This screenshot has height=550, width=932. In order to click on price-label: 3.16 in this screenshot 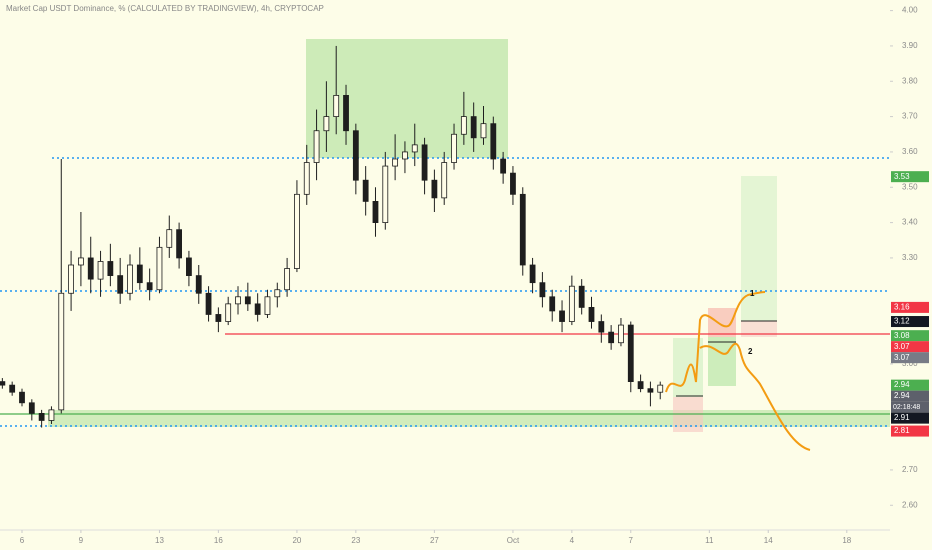, I will do `click(902, 307)`.